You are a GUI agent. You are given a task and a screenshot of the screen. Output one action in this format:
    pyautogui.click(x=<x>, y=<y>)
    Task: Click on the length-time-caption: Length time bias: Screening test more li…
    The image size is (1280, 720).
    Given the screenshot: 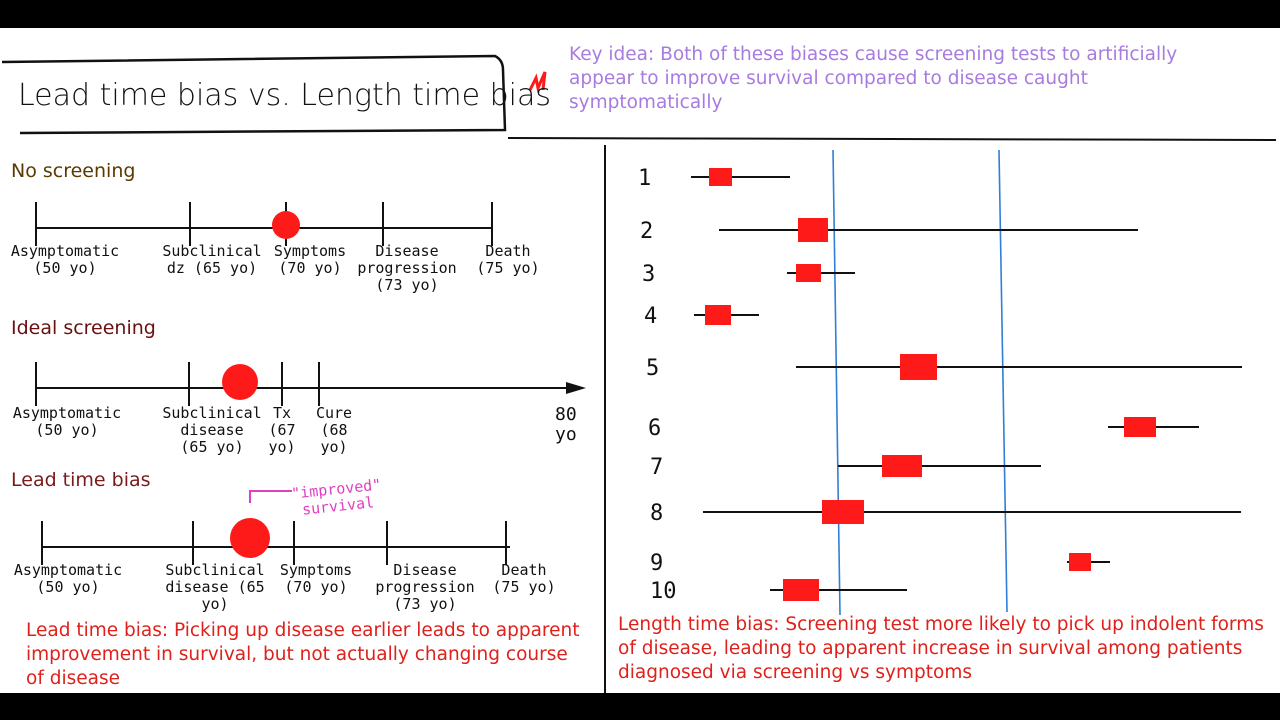 What is the action you would take?
    pyautogui.click(x=941, y=648)
    